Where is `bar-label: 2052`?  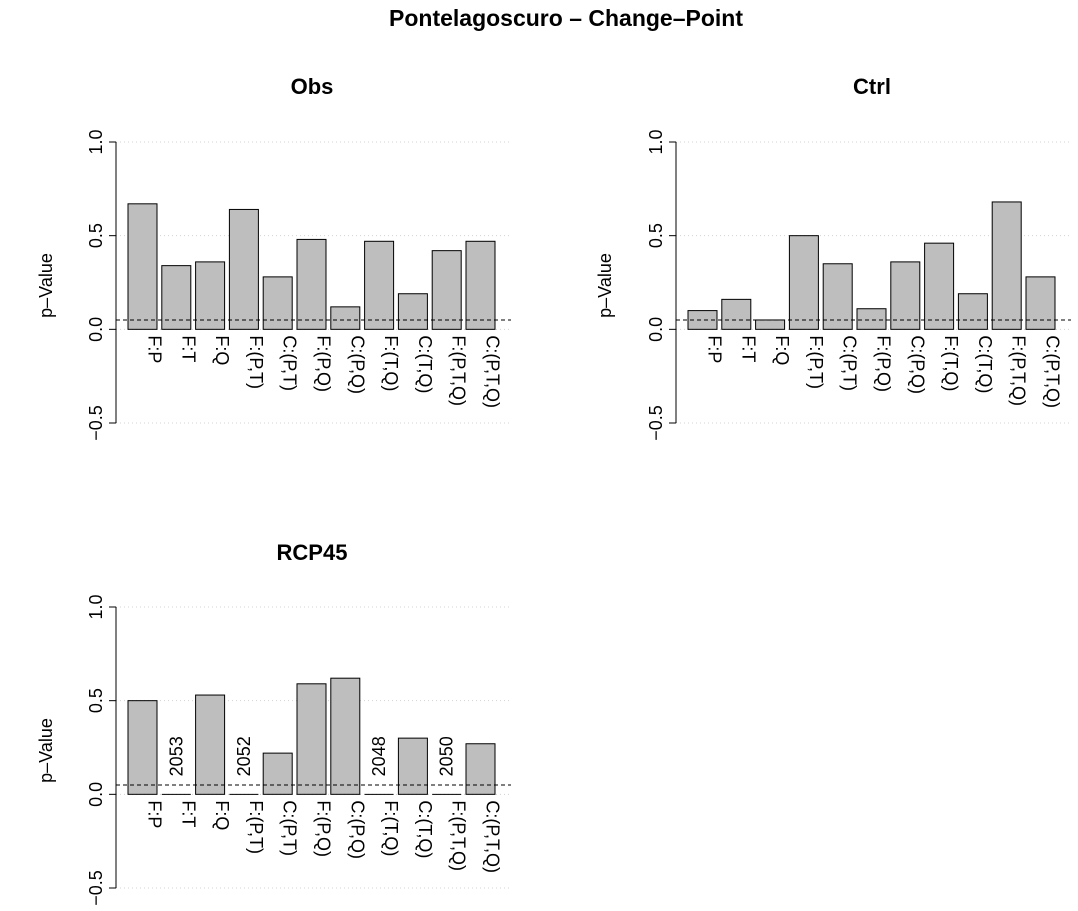 bar-label: 2052 is located at coordinates (244, 756).